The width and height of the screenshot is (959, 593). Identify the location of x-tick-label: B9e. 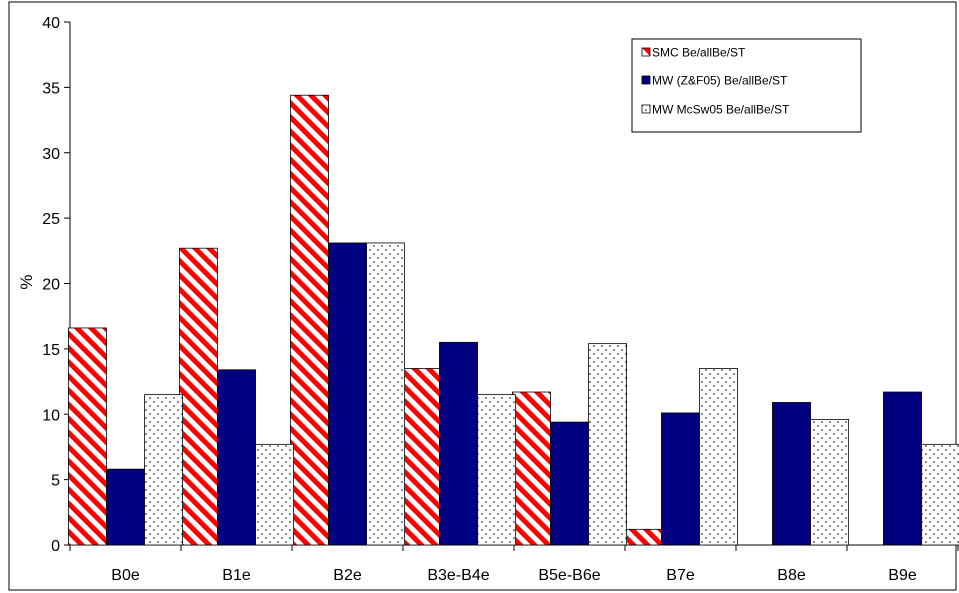
(902, 575).